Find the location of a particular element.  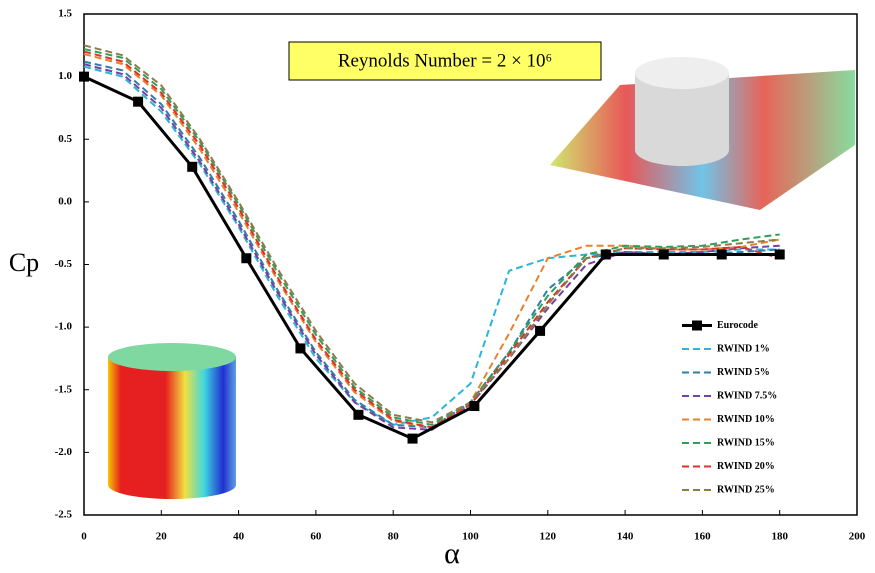

pressure-cylinder is located at coordinates (172, 421).